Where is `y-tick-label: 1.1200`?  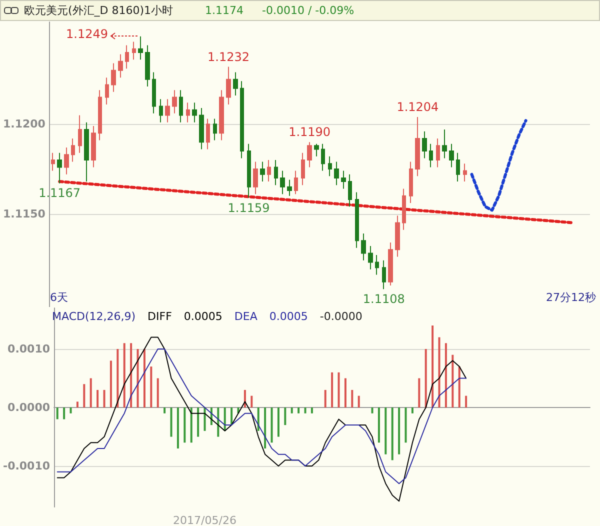 y-tick-label: 1.1200 is located at coordinates (24, 124).